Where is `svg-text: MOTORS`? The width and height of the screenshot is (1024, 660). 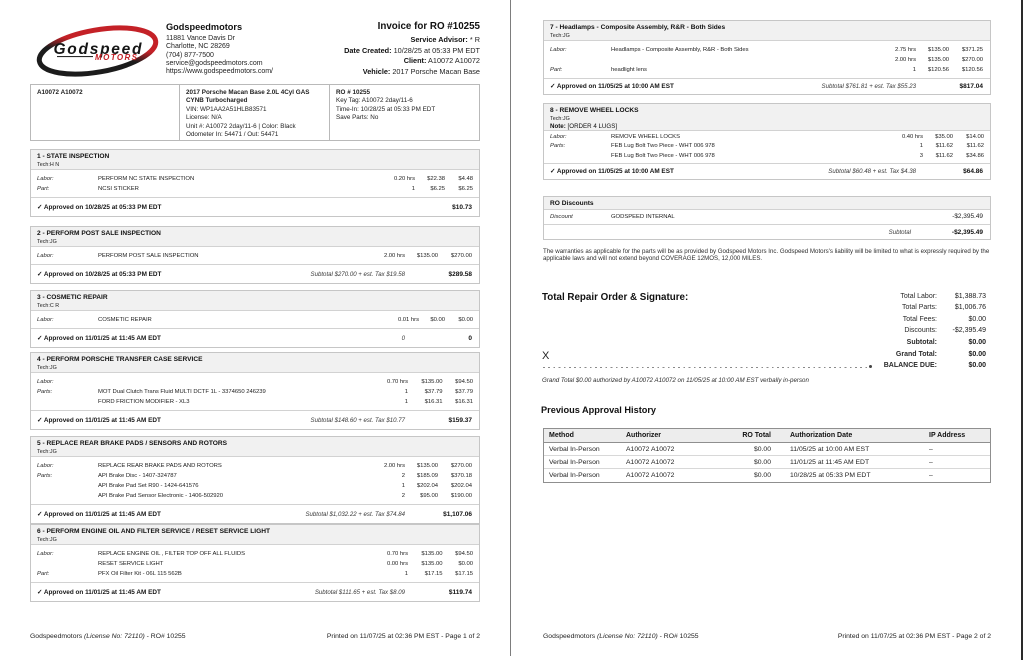 svg-text: MOTORS is located at coordinates (116, 57).